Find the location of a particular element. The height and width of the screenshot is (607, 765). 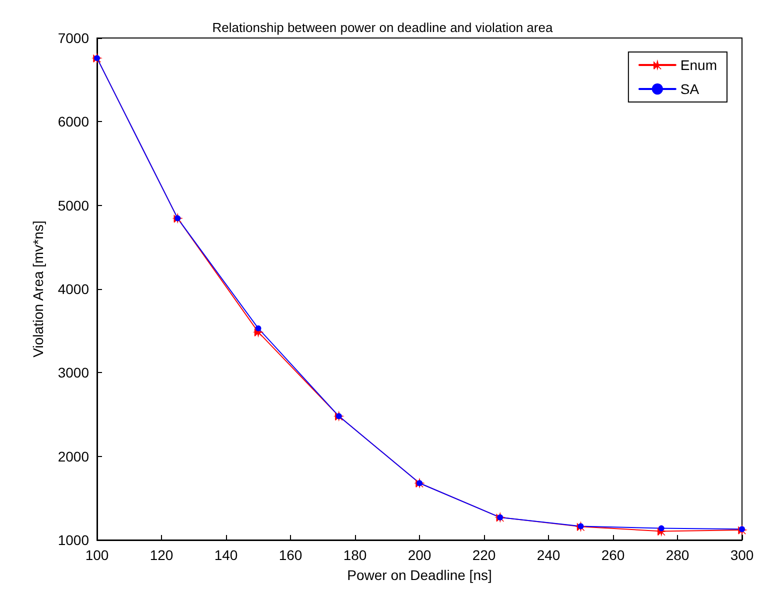

x-tick-label: 280 is located at coordinates (678, 555).